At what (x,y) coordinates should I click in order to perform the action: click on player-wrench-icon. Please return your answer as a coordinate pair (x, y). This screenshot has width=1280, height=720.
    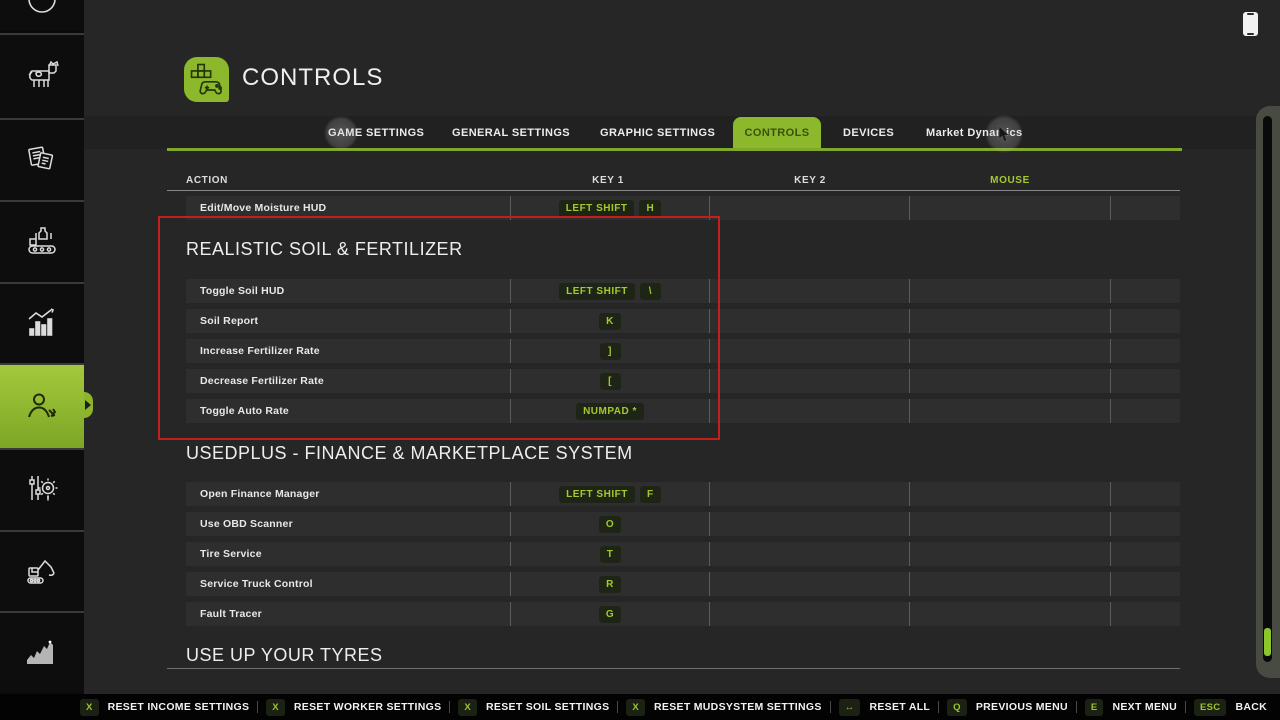
    Looking at the image, I should click on (42, 405).